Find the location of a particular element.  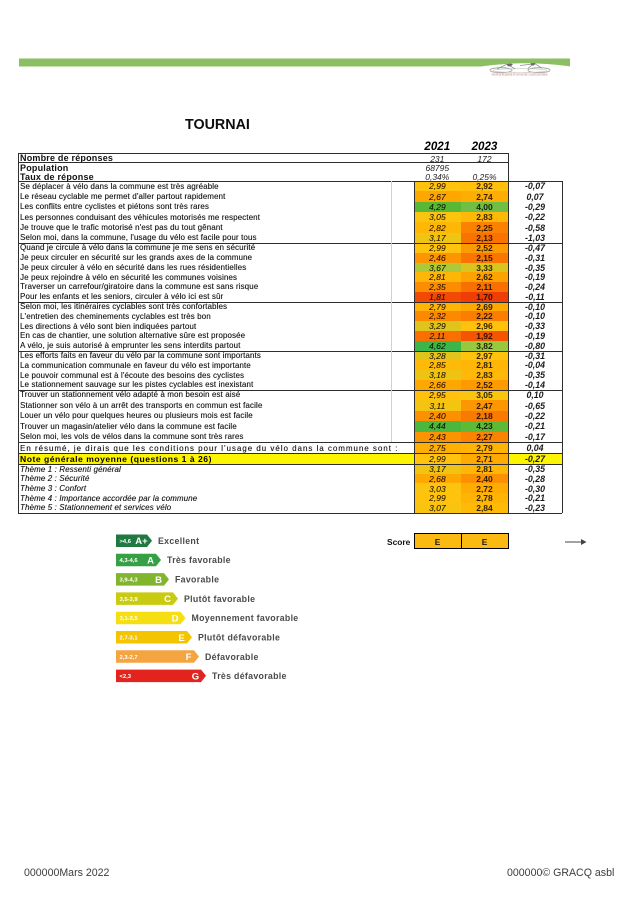

svg-text: Excellent is located at coordinates (178, 541).